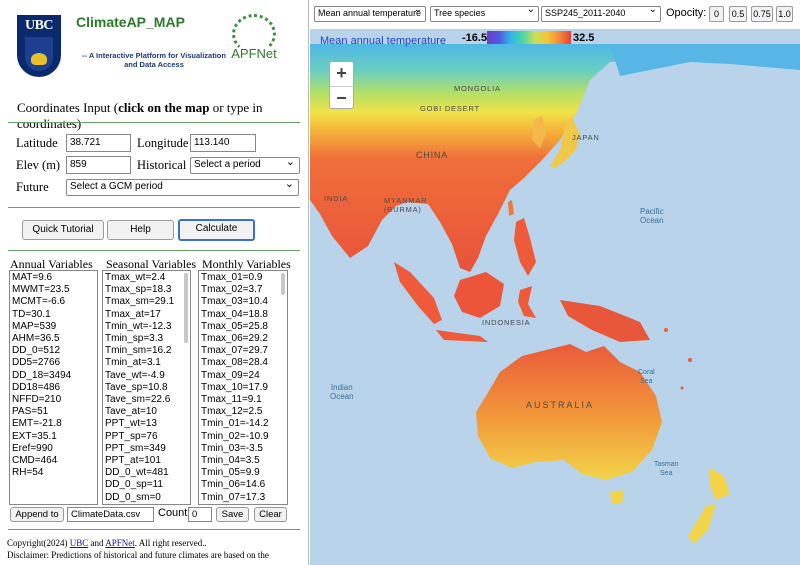 The height and width of the screenshot is (565, 800). What do you see at coordinates (130, 22) in the screenshot?
I see `app-title: ClimateAP_MAP` at bounding box center [130, 22].